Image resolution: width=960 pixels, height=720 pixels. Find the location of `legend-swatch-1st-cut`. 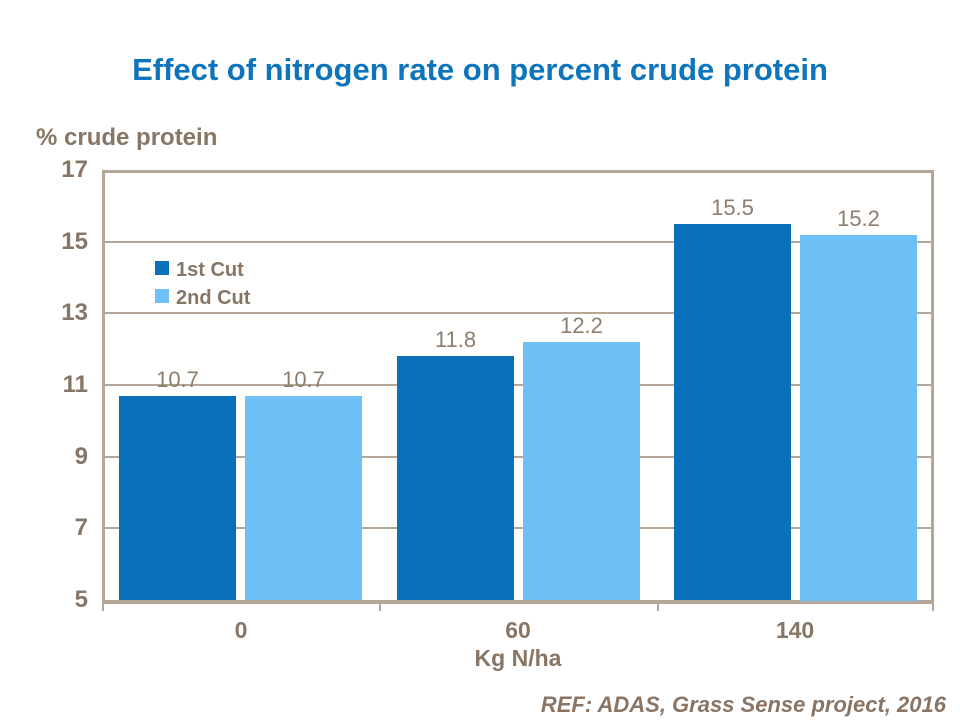

legend-swatch-1st-cut is located at coordinates (162, 268).